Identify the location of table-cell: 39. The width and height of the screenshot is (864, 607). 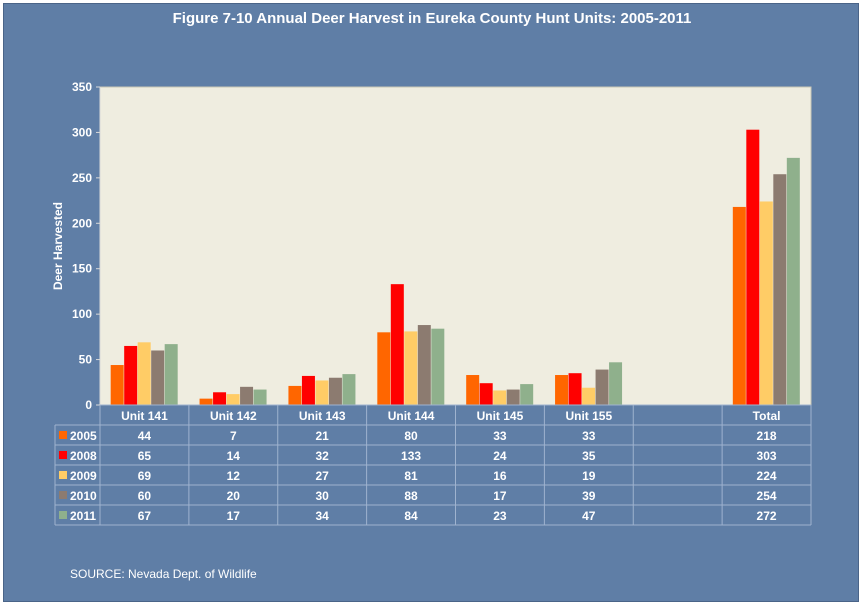
(589, 496).